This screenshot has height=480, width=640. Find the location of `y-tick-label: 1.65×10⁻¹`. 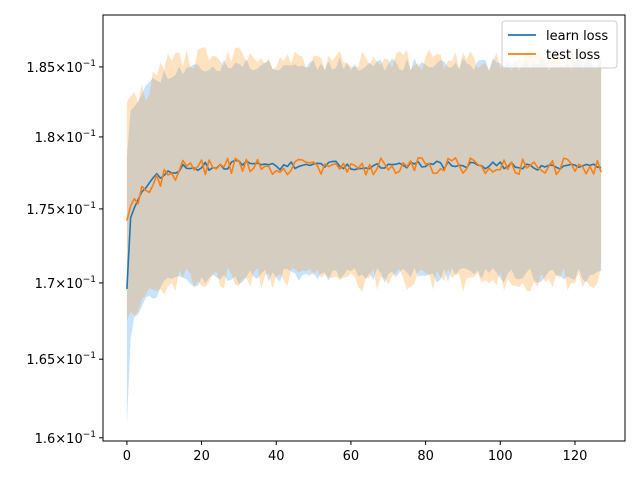

y-tick-label: 1.65×10⁻¹ is located at coordinates (61, 359).